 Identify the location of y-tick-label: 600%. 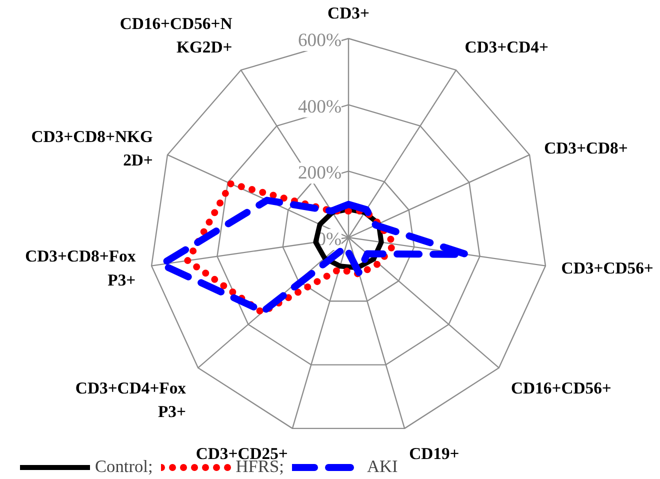
(320, 40).